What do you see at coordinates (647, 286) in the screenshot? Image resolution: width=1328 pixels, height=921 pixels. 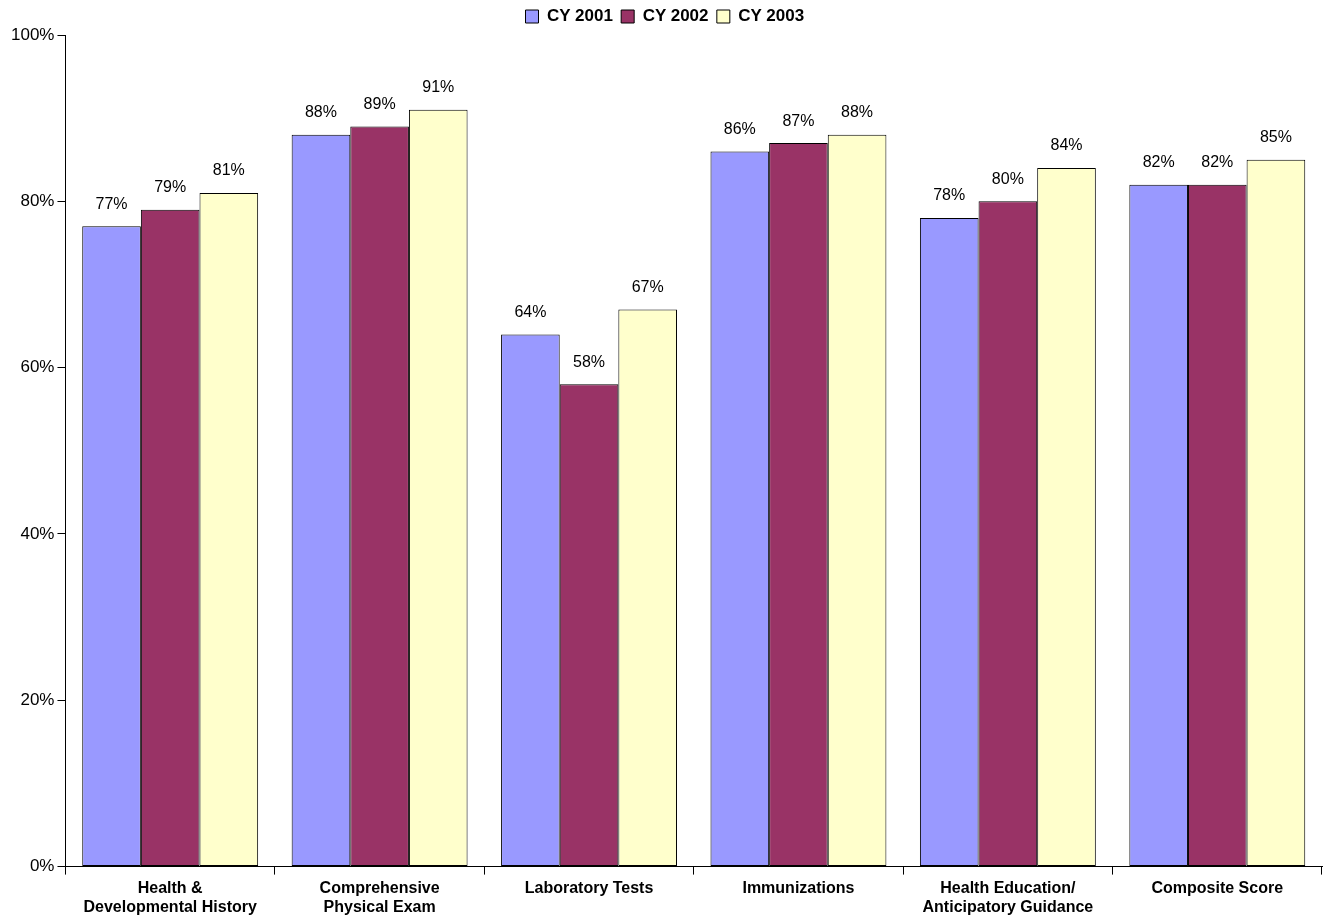 I see `data-label: 67%` at bounding box center [647, 286].